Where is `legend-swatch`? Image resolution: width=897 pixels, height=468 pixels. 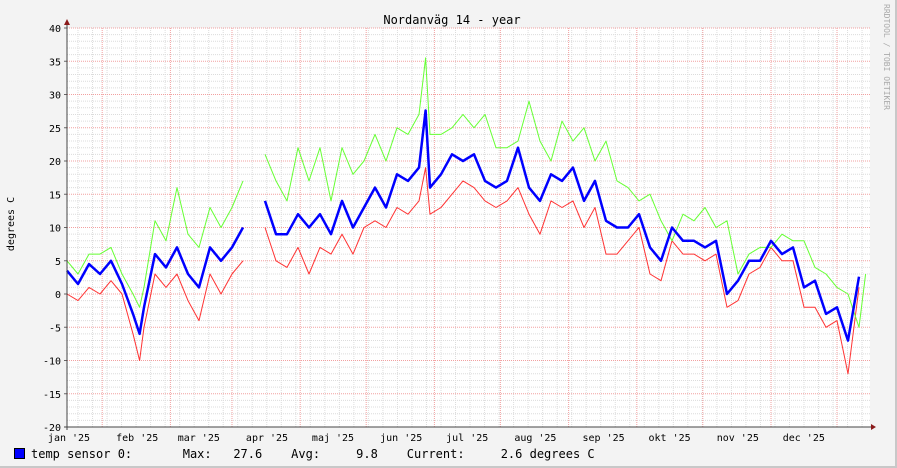
legend-swatch is located at coordinates (19, 453).